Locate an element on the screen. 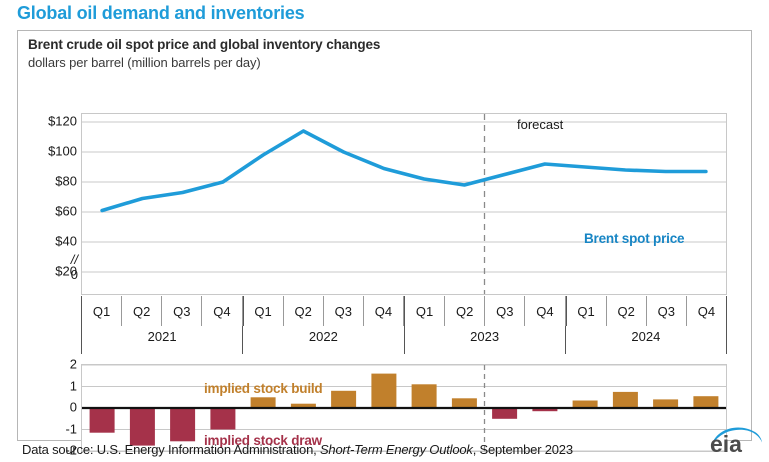  eia-logo-text: eia is located at coordinates (726, 444).